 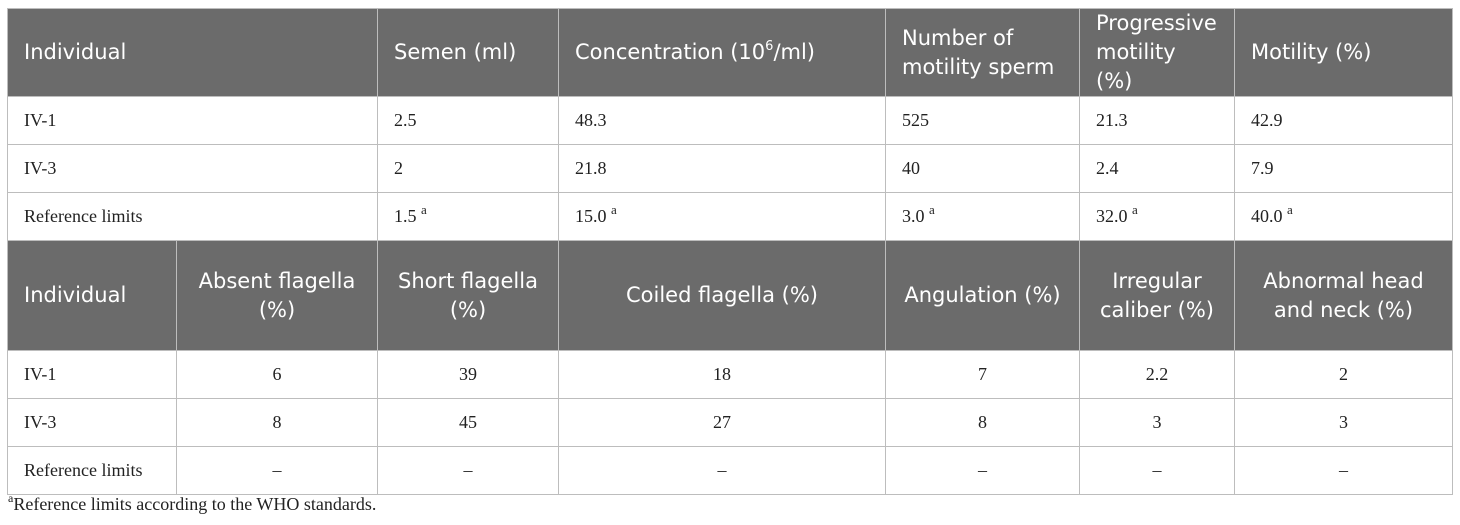 What do you see at coordinates (722, 374) in the screenshot?
I see `cell-coiled-flagella: 18` at bounding box center [722, 374].